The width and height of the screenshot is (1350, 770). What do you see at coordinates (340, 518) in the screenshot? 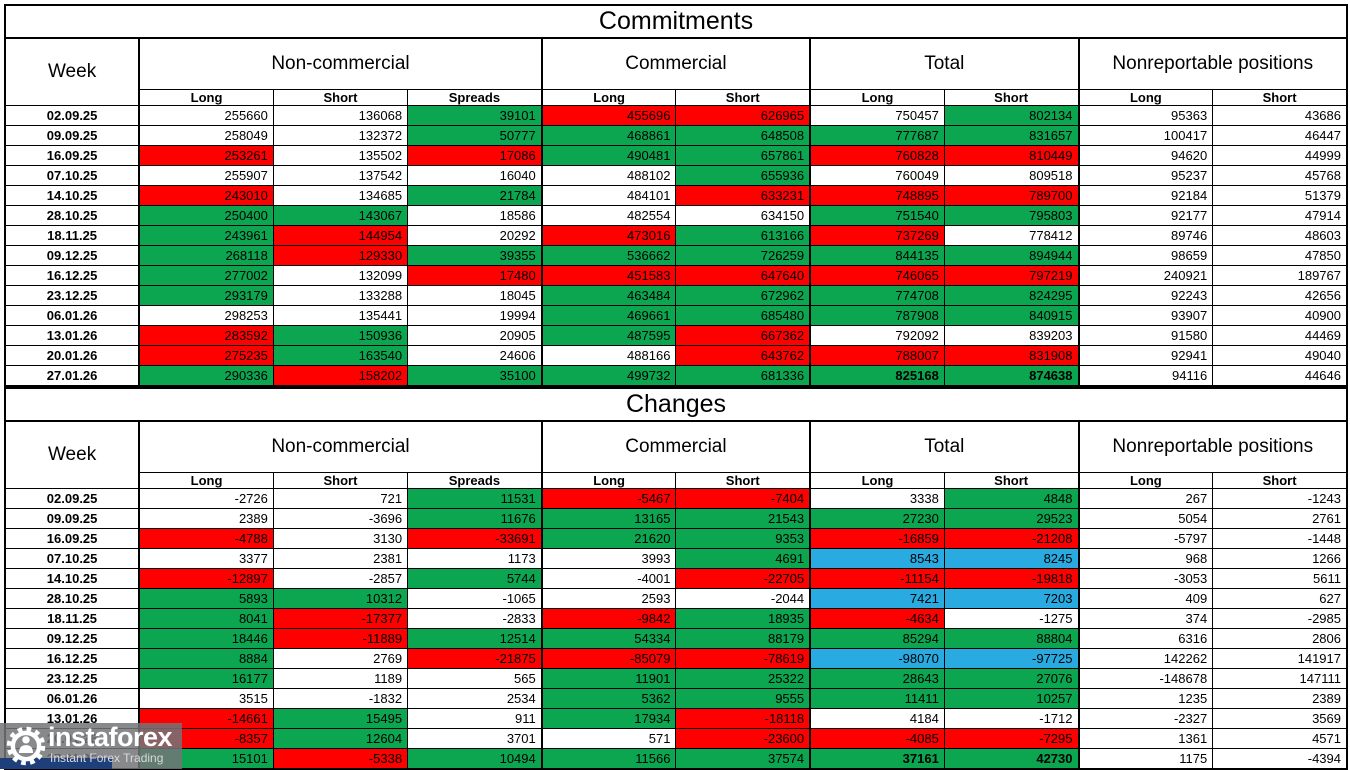
I see `value-cell: -3696` at bounding box center [340, 518].